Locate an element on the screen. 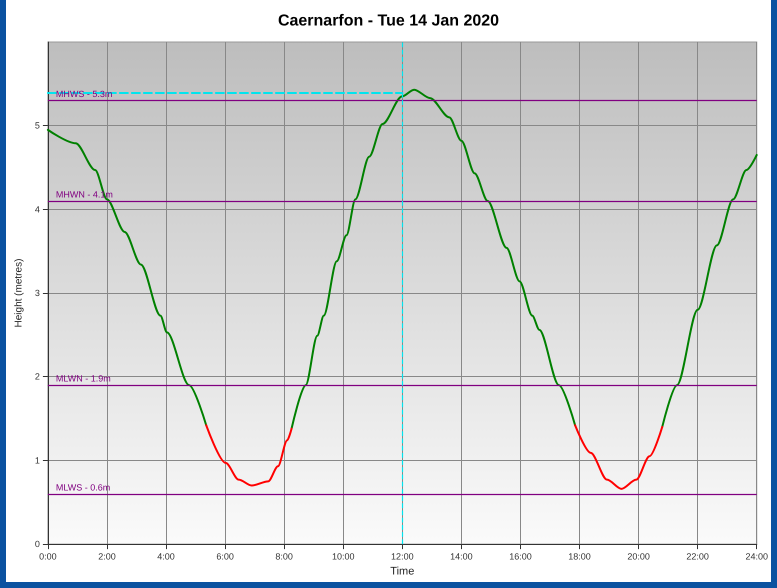  y-axis-title: Height (metres) is located at coordinates (19, 293).